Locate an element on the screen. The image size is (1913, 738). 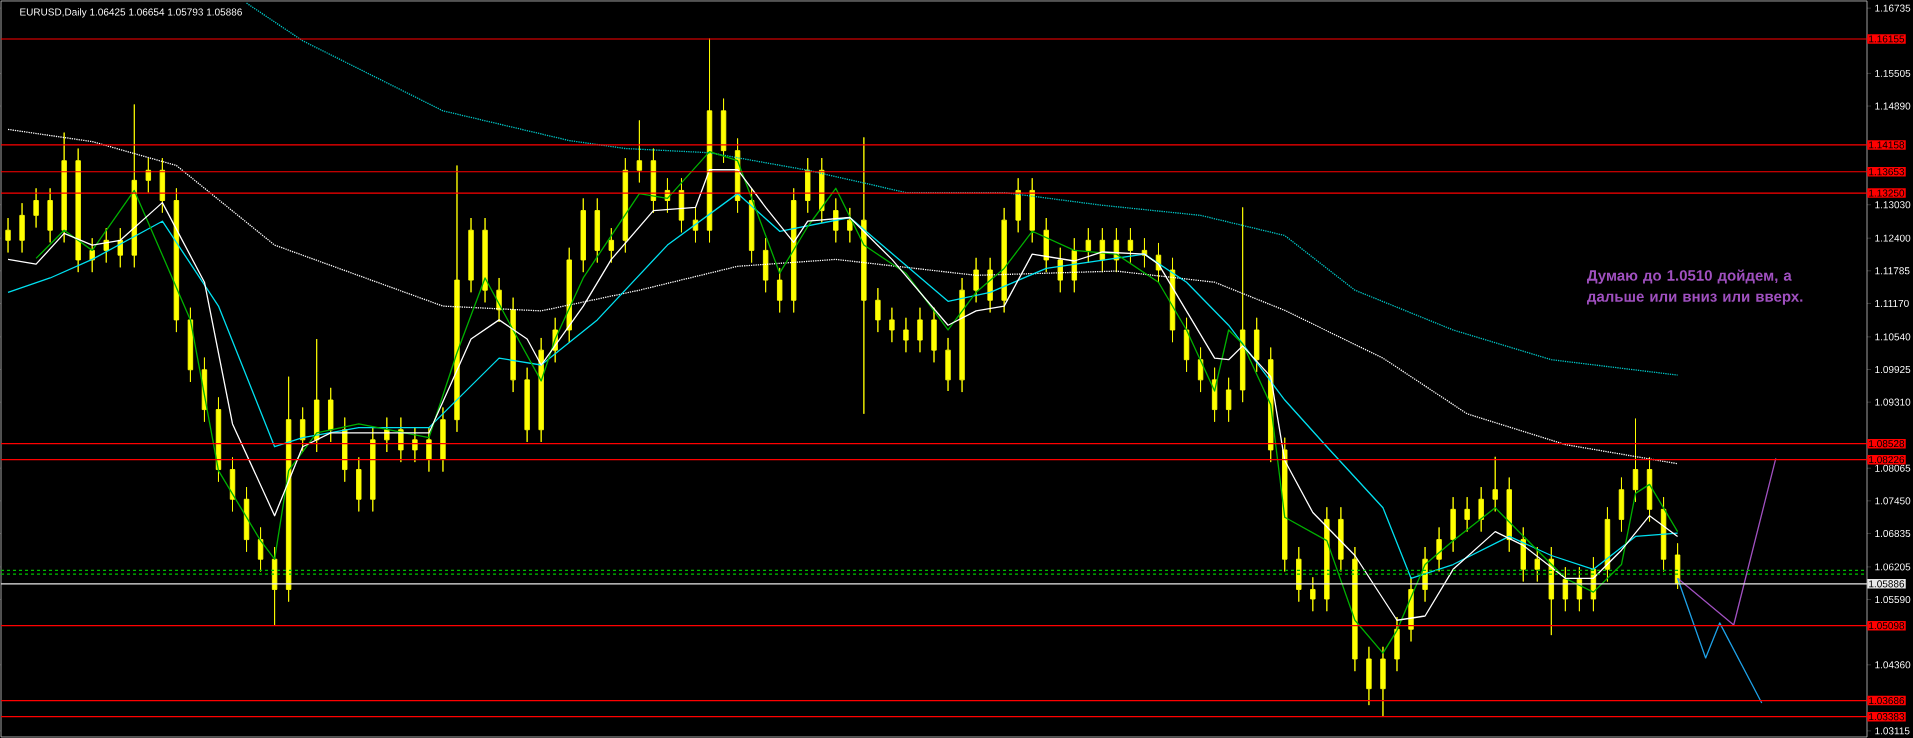
ref-line-label: 1.03383 is located at coordinates (1887, 717).